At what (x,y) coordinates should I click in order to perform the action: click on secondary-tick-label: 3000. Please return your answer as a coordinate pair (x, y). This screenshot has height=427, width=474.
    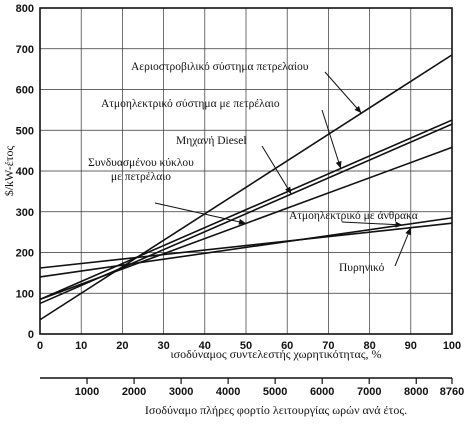
    Looking at the image, I should click on (181, 392).